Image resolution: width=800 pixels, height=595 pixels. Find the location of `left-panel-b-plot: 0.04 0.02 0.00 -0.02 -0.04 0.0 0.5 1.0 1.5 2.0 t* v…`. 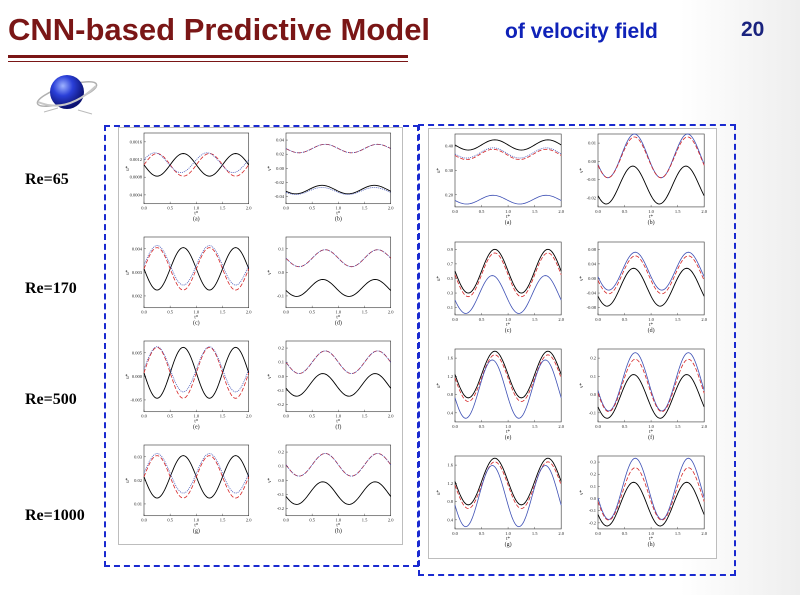

left-panel-b-plot: 0.04 0.02 0.00 -0.02 -0.04 0.0 0.5 1.0 1.5 2.0 t* v… is located at coordinates (331, 177).